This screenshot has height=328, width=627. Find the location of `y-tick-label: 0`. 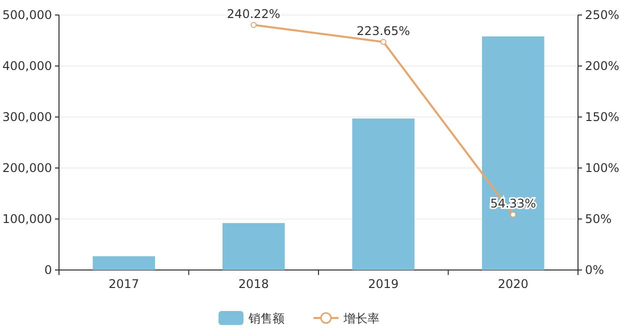

y-tick-label: 0 is located at coordinates (48, 270).